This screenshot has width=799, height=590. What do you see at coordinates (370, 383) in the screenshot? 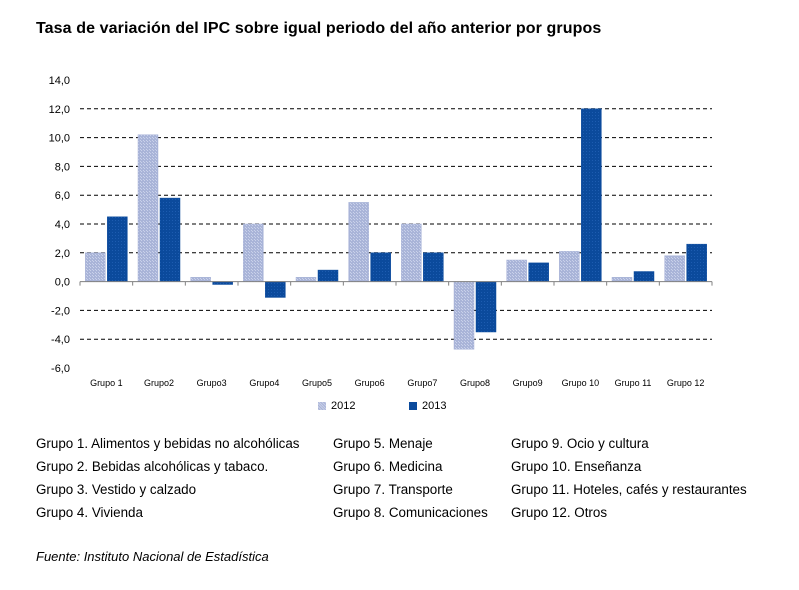
I see `x-tick-label: Grupo6` at bounding box center [370, 383].